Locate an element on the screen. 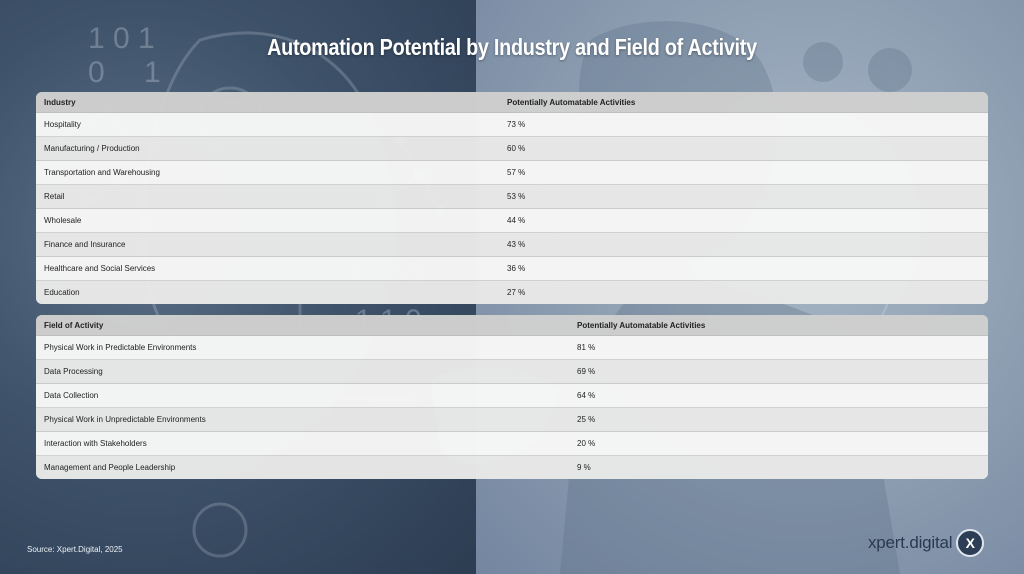 The height and width of the screenshot is (574, 1024). percentage-cell: 20 % is located at coordinates (778, 443).